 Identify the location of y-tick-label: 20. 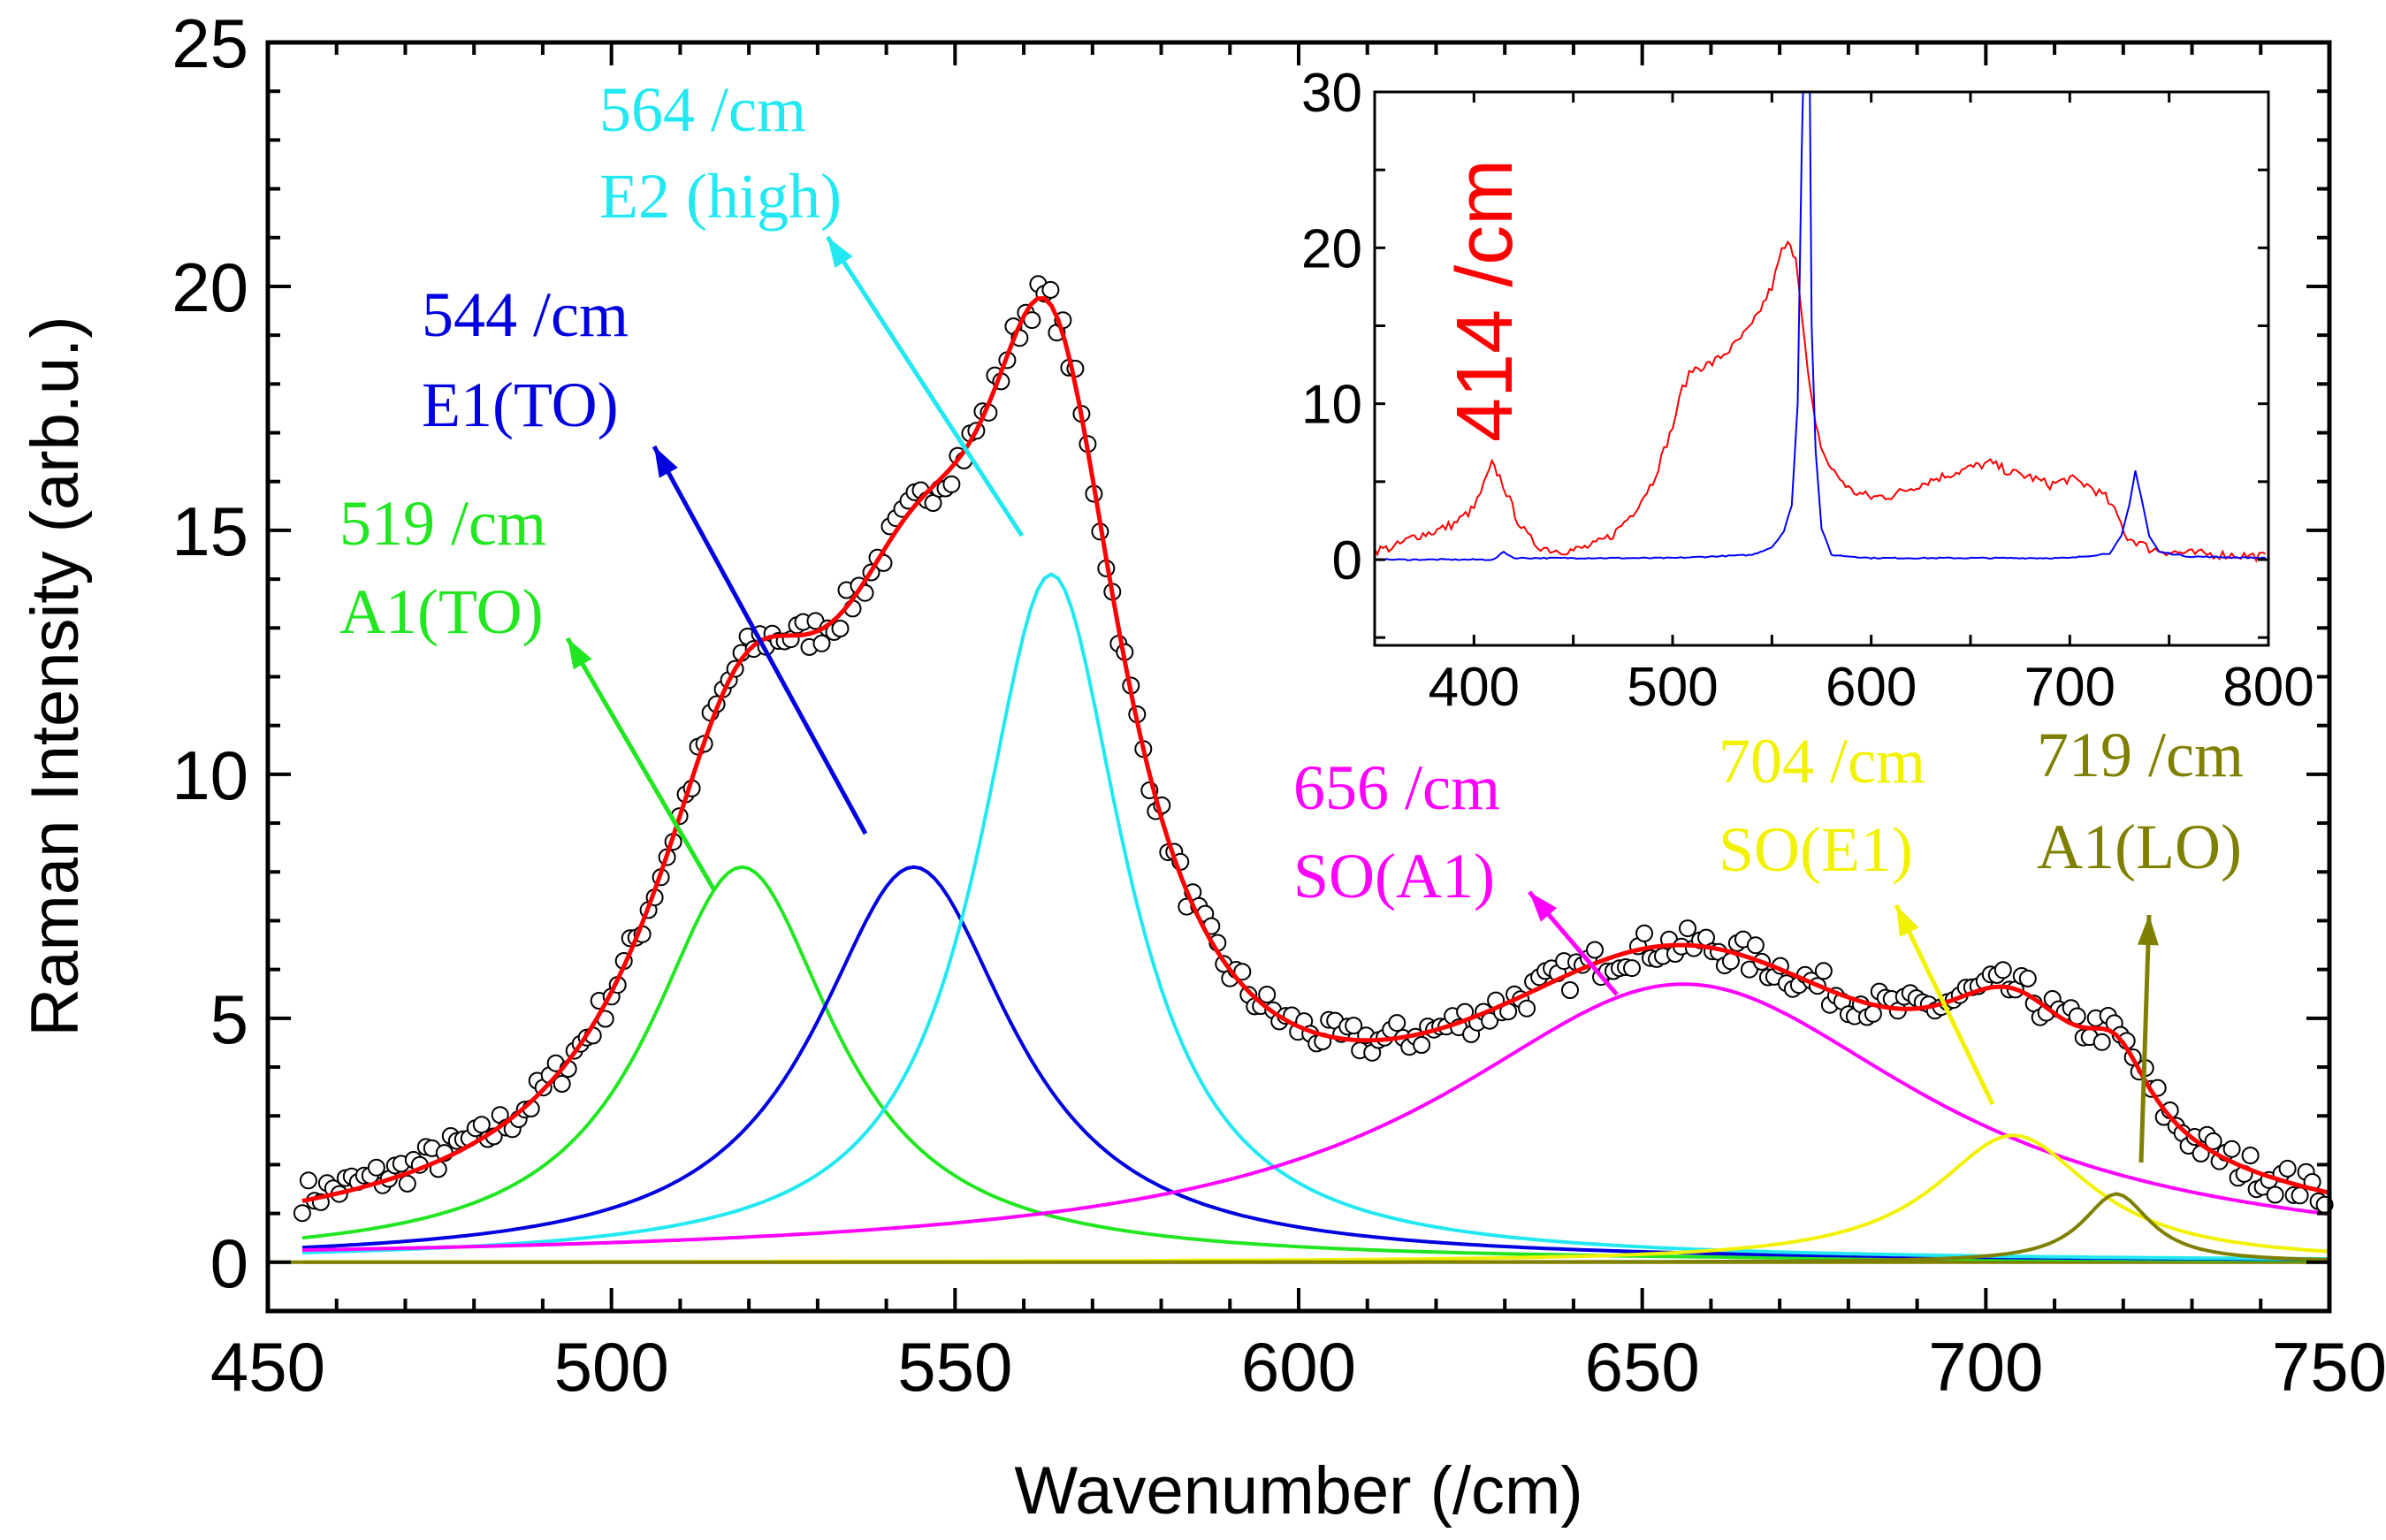
(210, 287).